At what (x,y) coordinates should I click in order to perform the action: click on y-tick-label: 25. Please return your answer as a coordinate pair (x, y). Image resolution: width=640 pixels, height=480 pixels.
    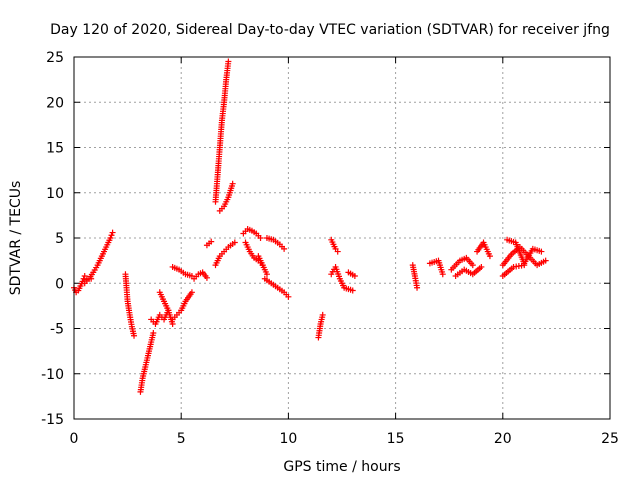
    Looking at the image, I should click on (55, 58).